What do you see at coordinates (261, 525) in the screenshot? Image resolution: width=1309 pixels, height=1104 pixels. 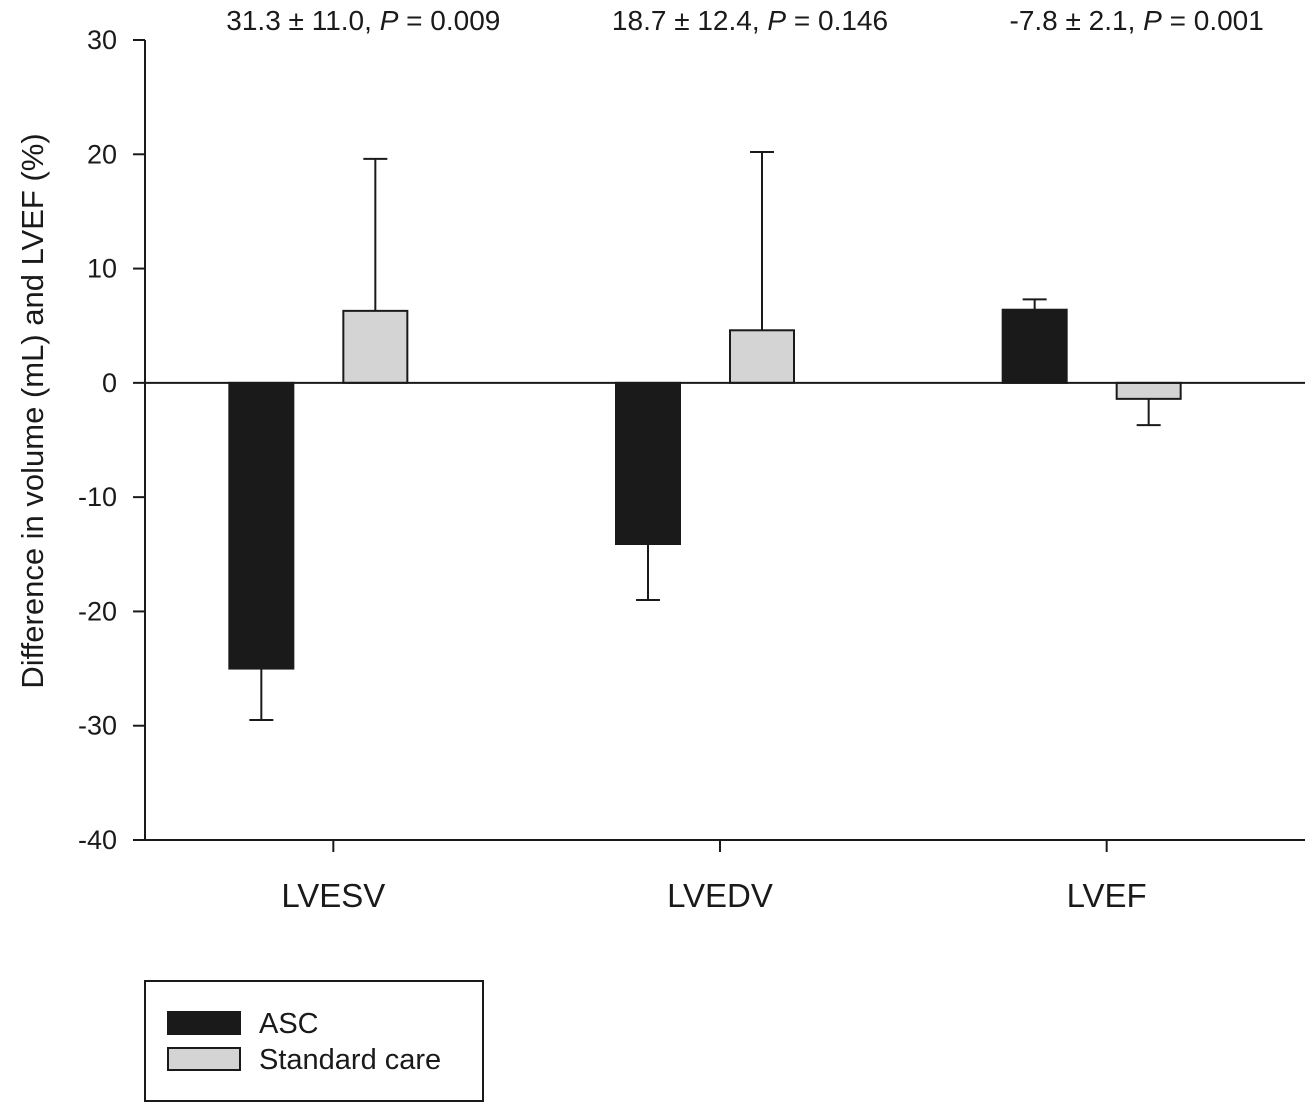 I see `bar-asc-lvesv` at bounding box center [261, 525].